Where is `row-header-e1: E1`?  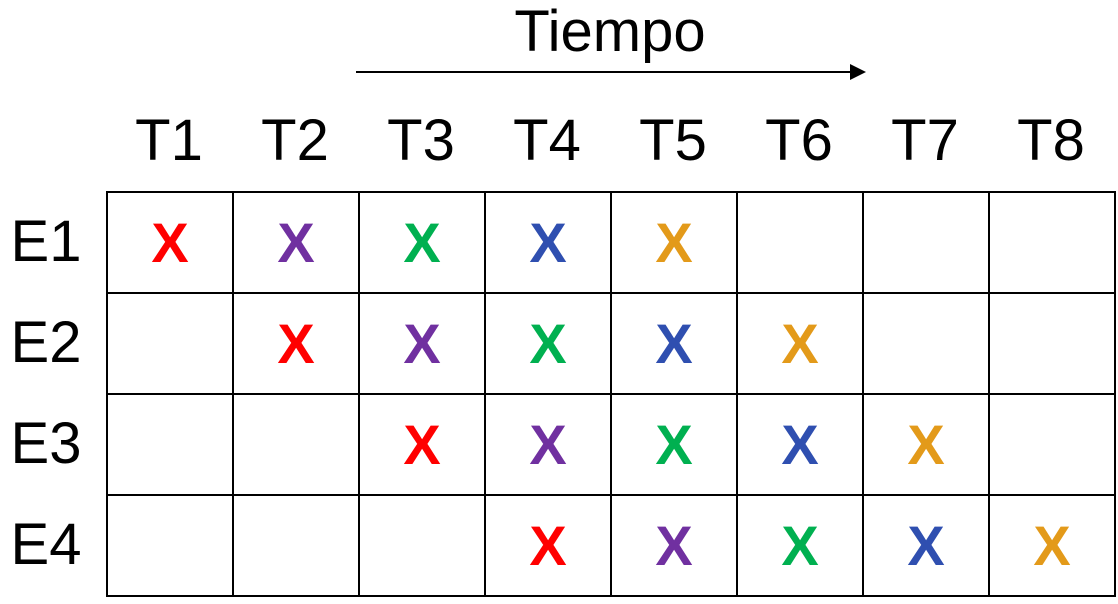 row-header-e1: E1 is located at coordinates (46, 241).